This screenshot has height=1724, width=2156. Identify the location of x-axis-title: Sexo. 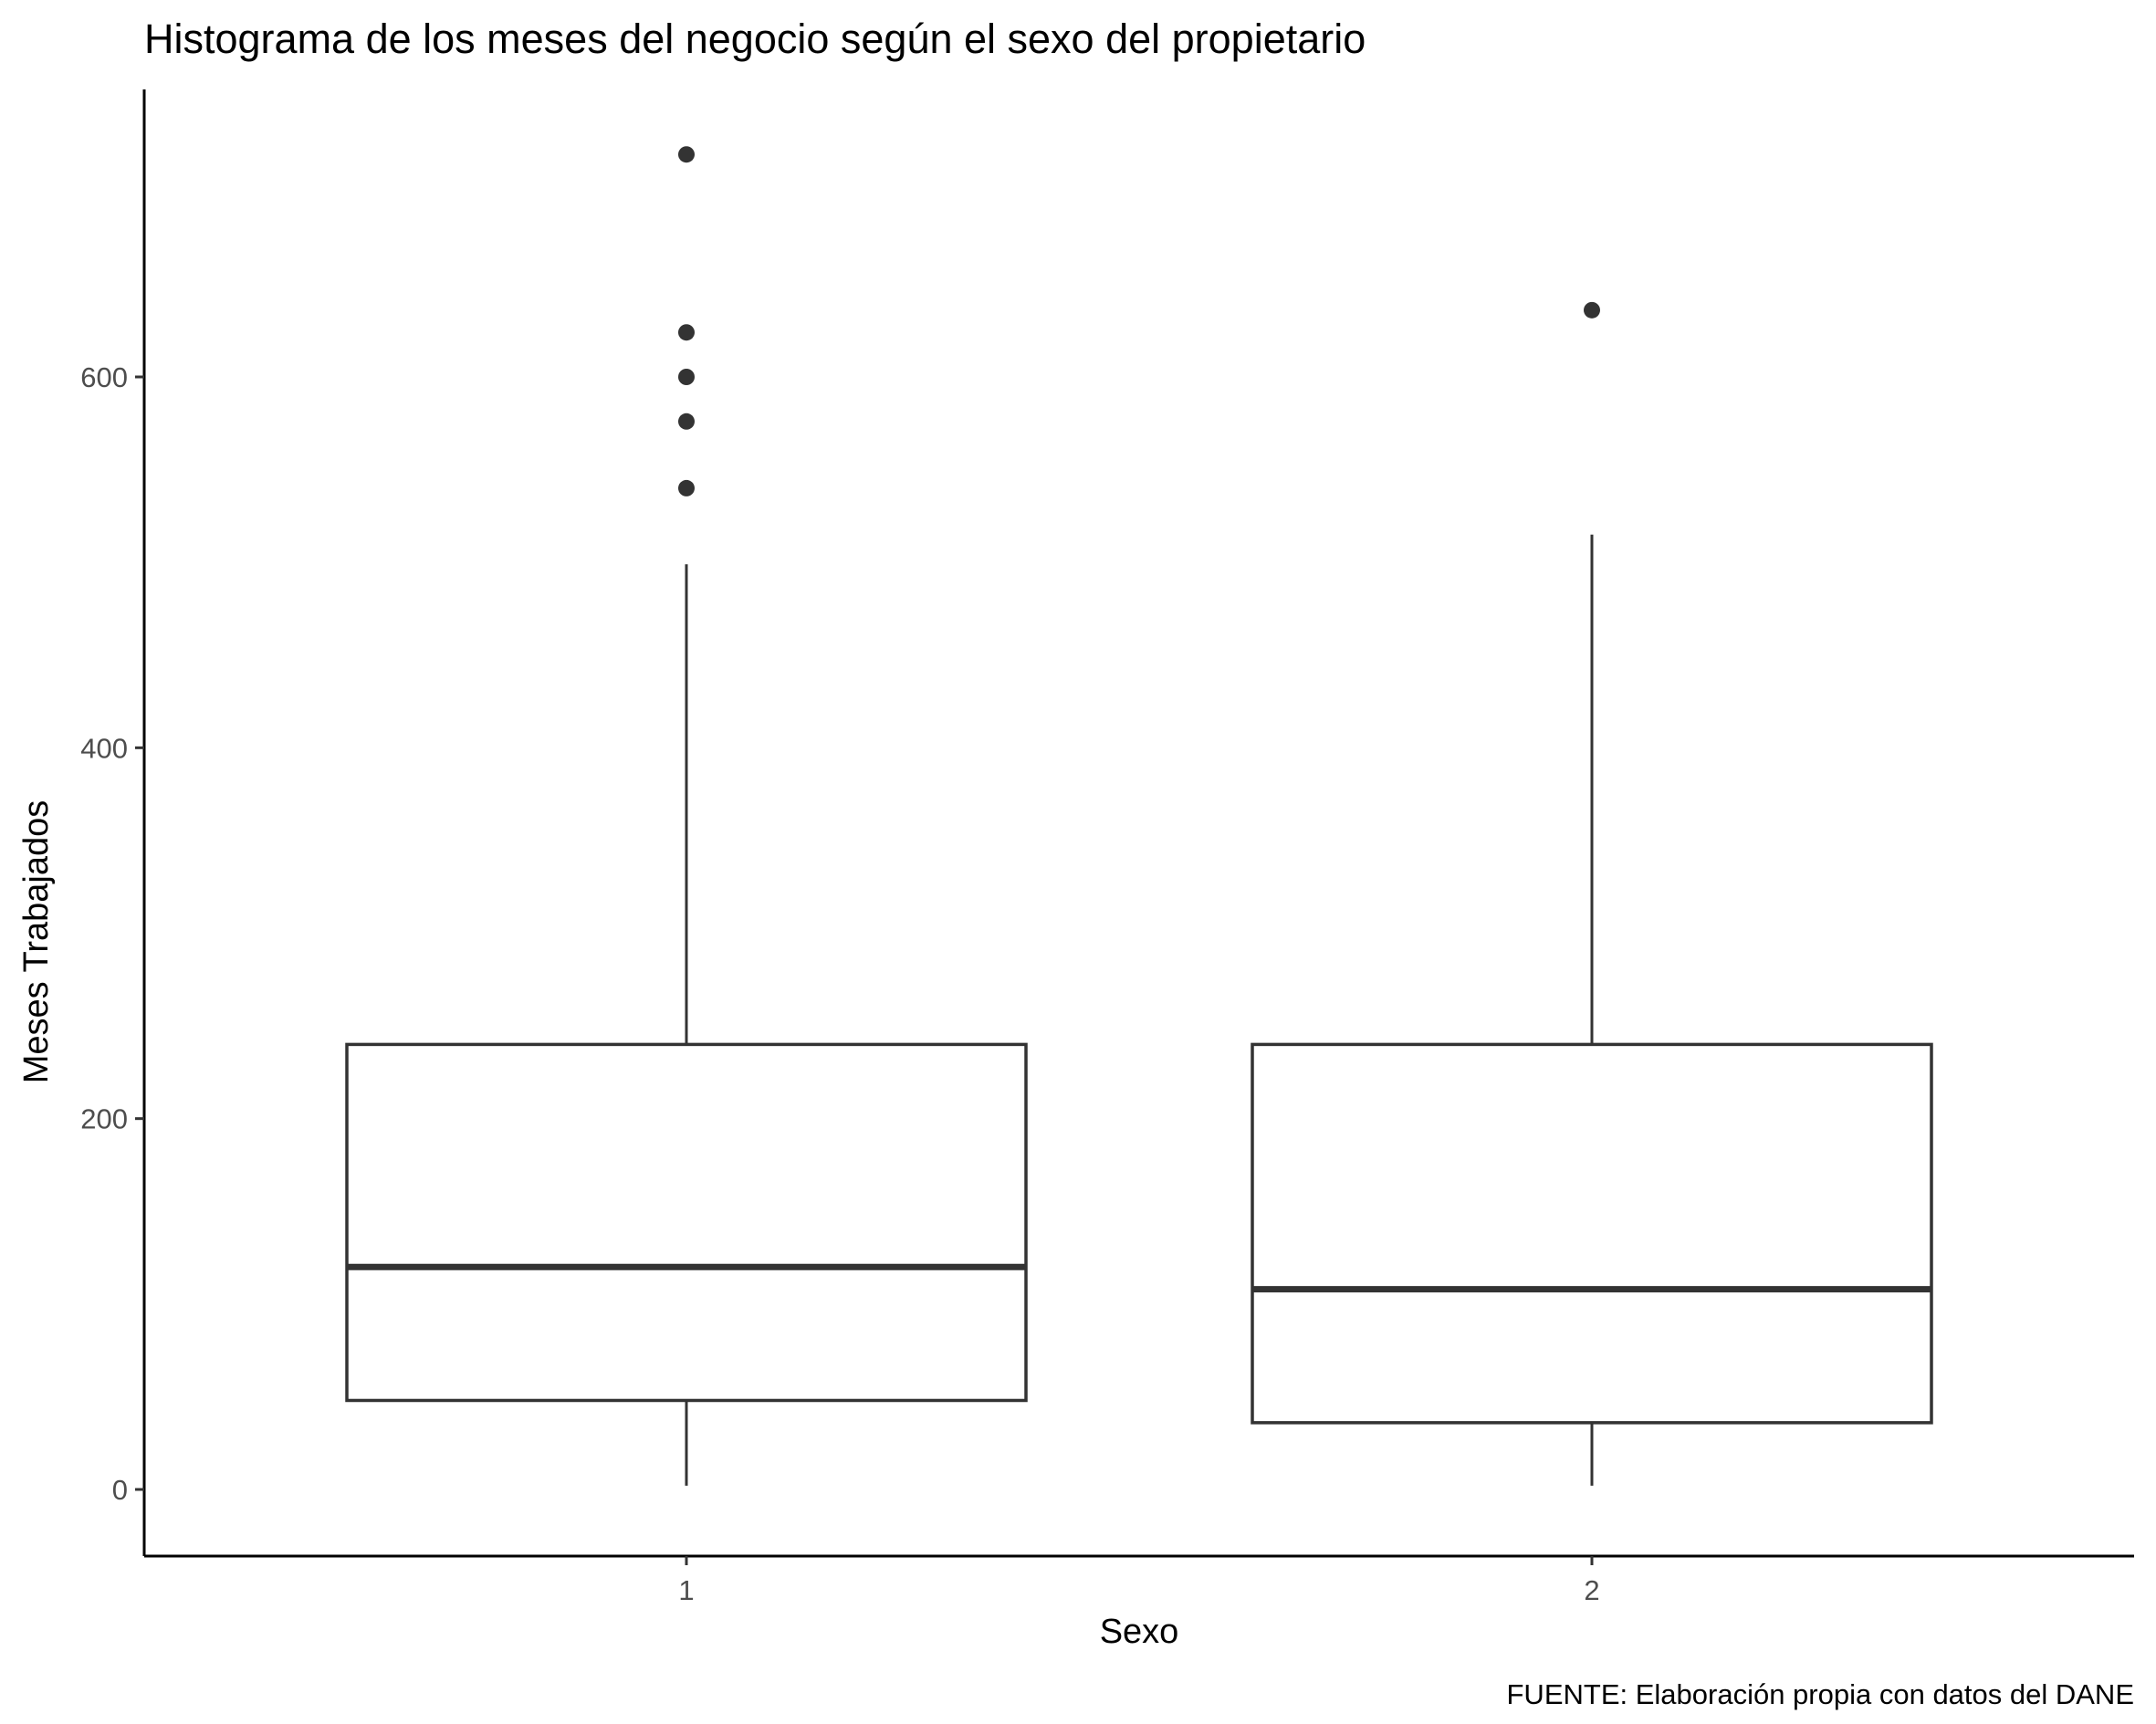
(1139, 1632).